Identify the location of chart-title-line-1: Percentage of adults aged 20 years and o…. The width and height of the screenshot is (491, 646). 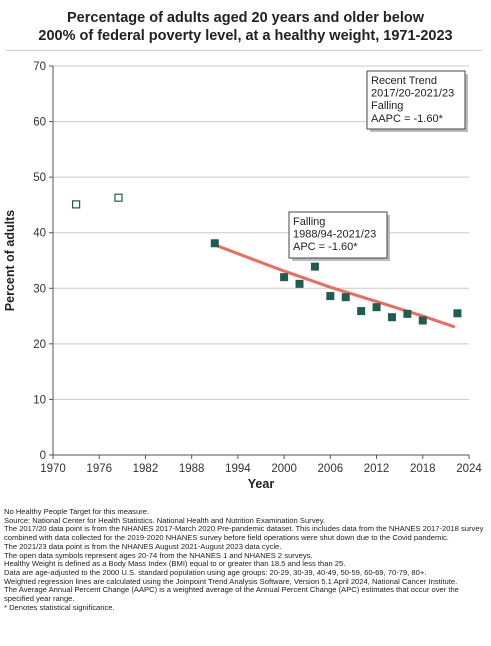
(245, 18).